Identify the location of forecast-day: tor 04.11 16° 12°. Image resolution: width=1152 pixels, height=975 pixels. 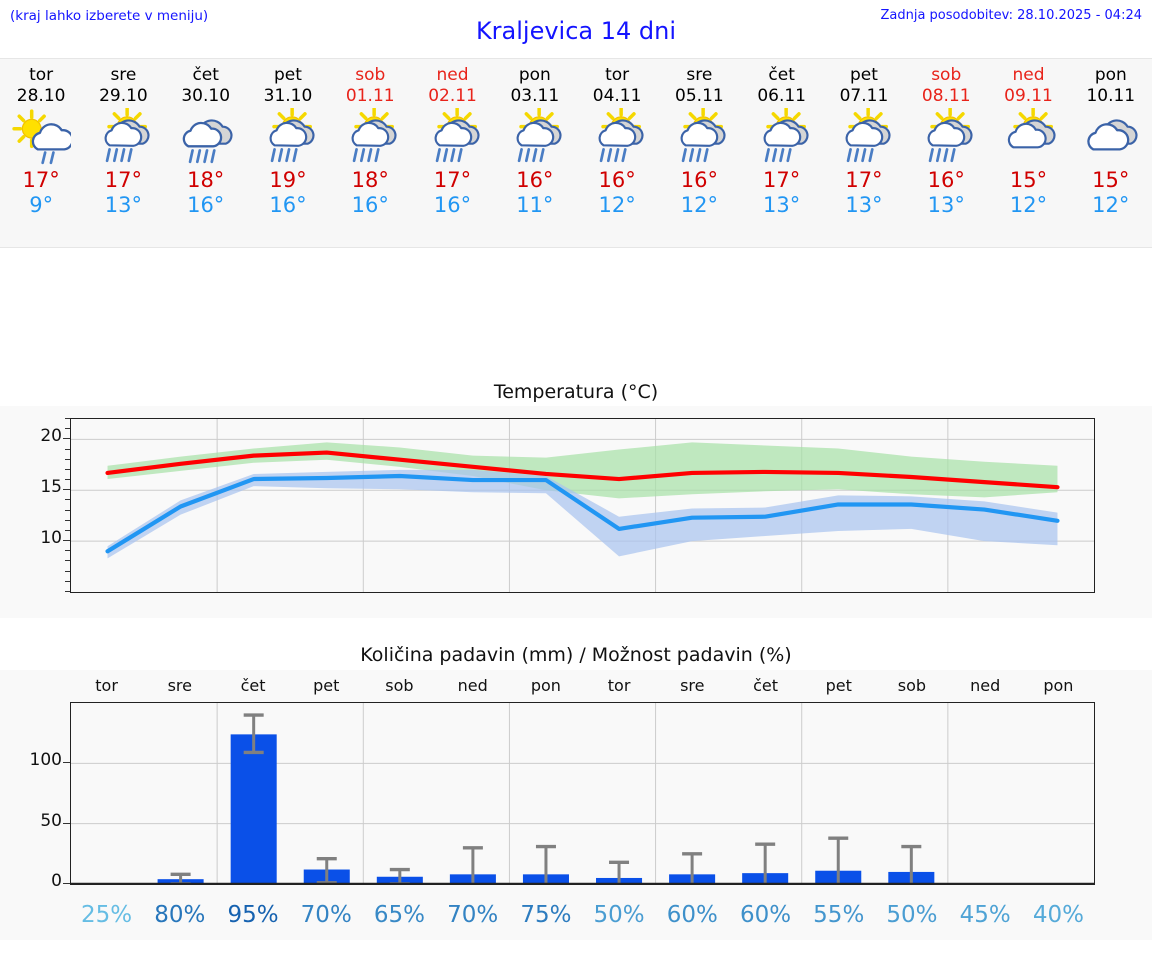
(617, 153).